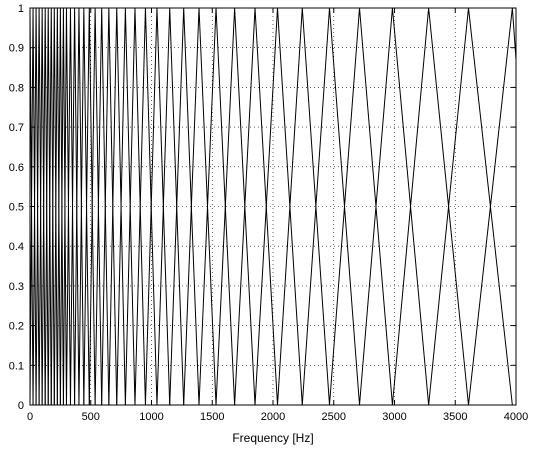 The width and height of the screenshot is (540, 450). Describe the element at coordinates (516, 417) in the screenshot. I see `x-tick-label: 4000` at that location.